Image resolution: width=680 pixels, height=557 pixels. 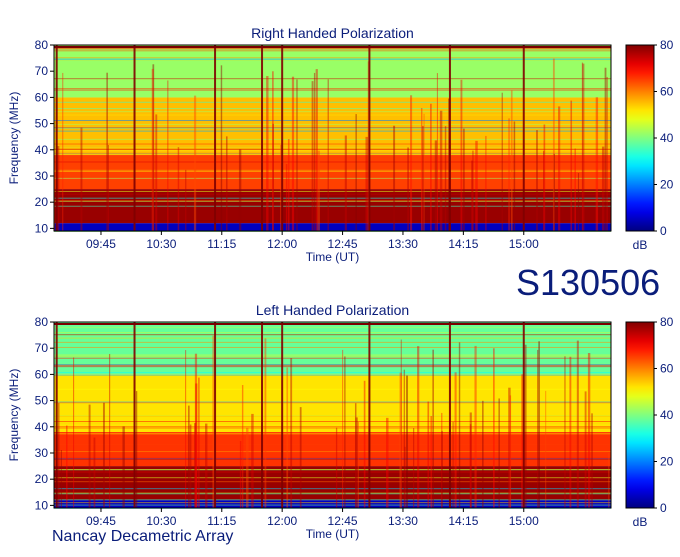 I want to click on y-tick-label: 10, so click(x=42, y=228).